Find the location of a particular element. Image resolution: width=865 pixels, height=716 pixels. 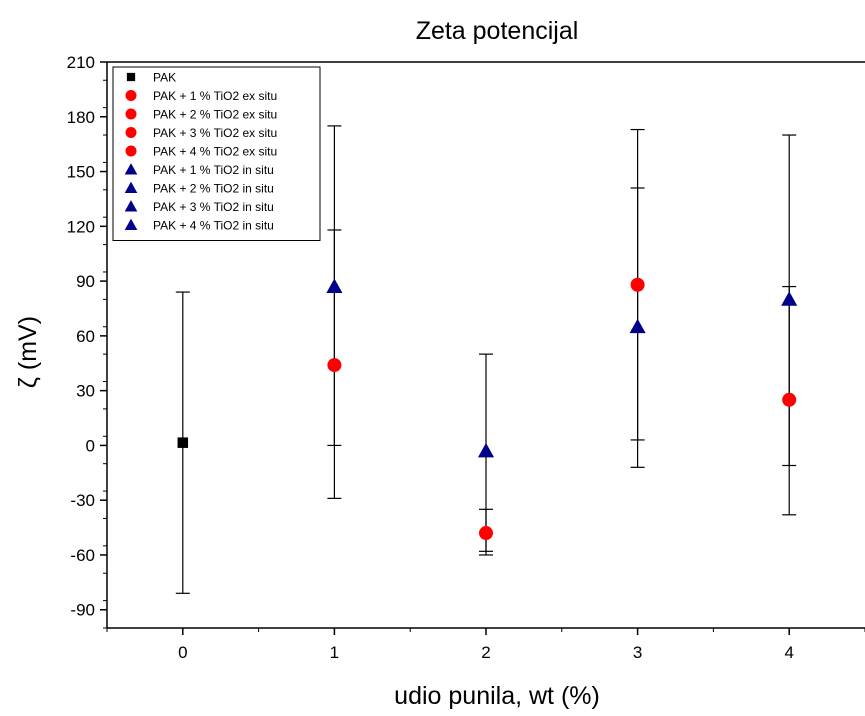

legend-entry: PAK + 2 % TiO2 ex situ is located at coordinates (215, 115).